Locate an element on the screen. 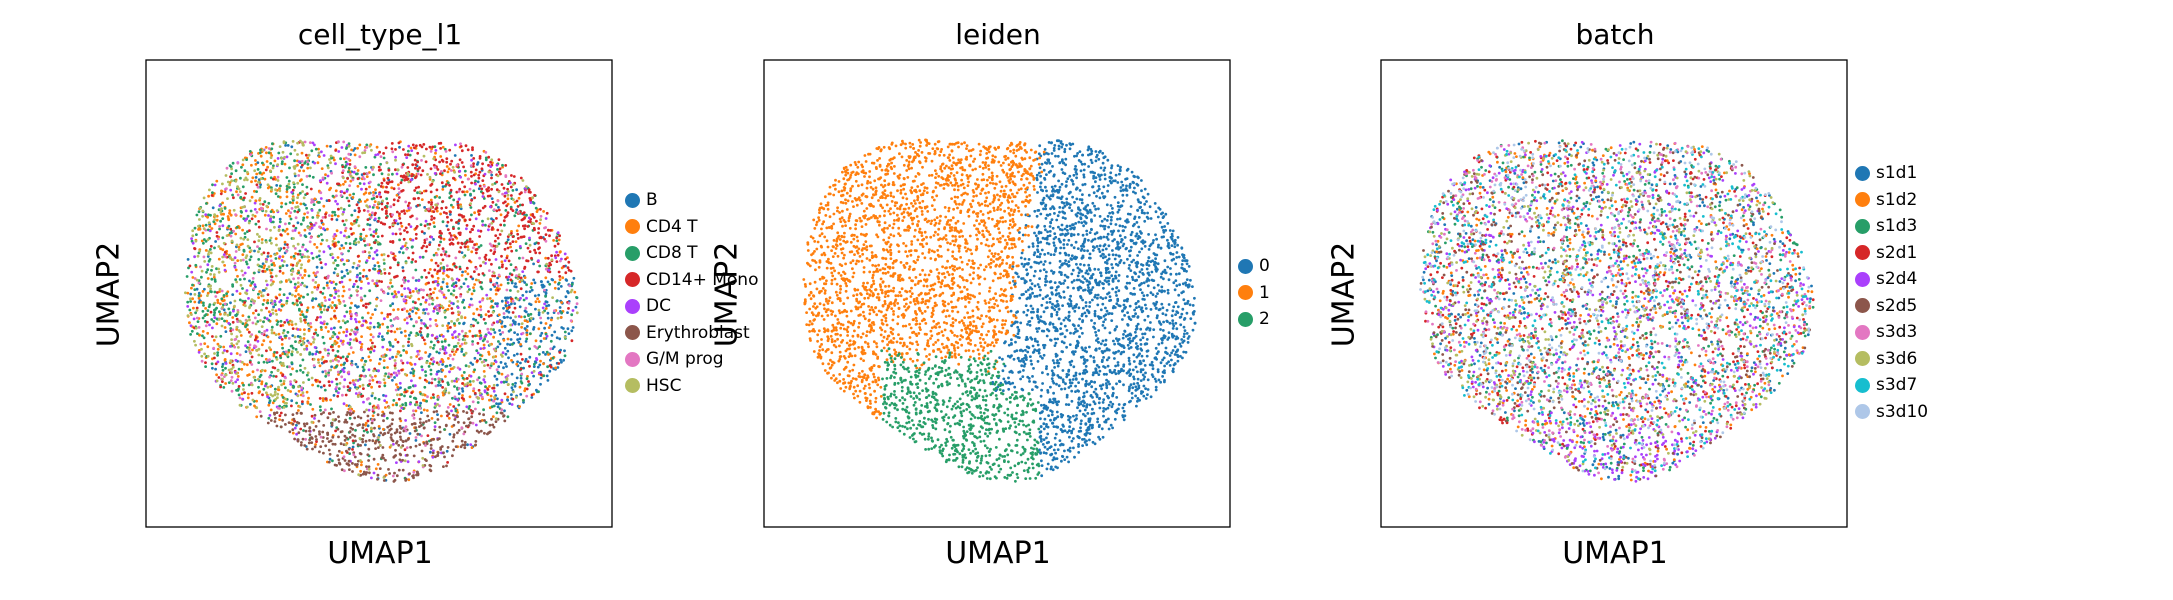 This screenshot has width=2173, height=600. series-erythroblast is located at coordinates (383, 446).